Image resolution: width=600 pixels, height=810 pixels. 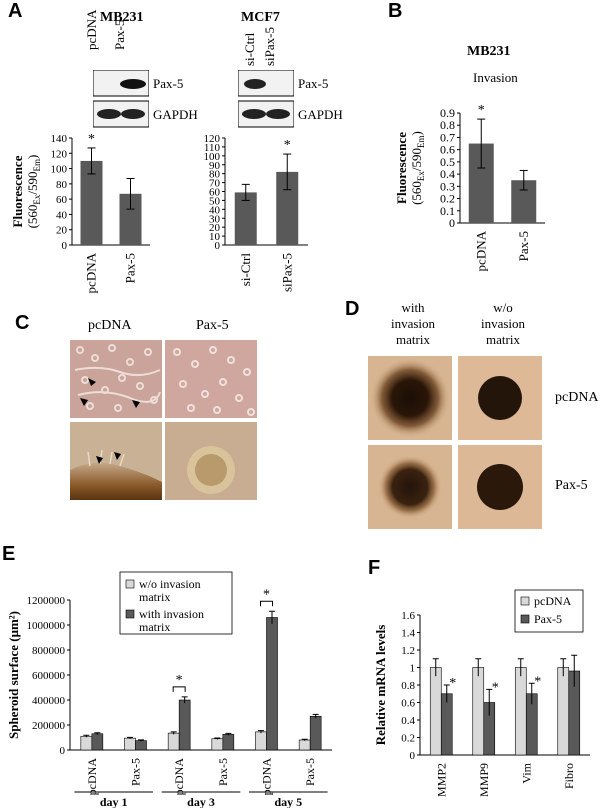 What do you see at coordinates (215, 219) in the screenshot?
I see `y-tick-label: 30` at bounding box center [215, 219].